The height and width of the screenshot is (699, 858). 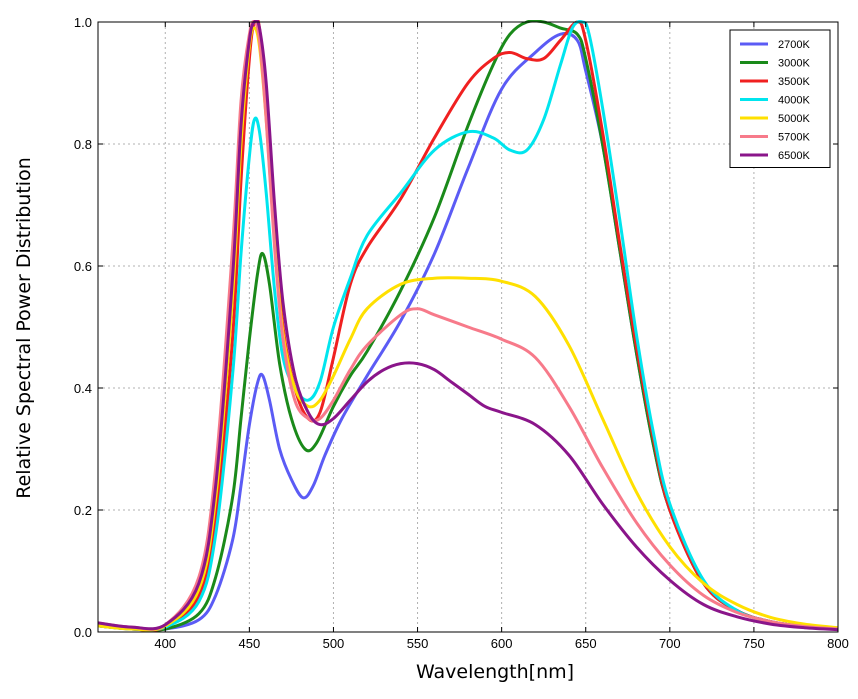 I want to click on legend-label: 5700K, so click(x=794, y=138).